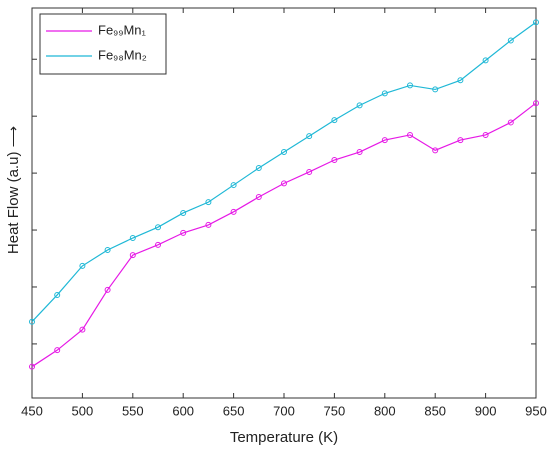 Image resolution: width=550 pixels, height=453 pixels. I want to click on legend-box, so click(103, 44).